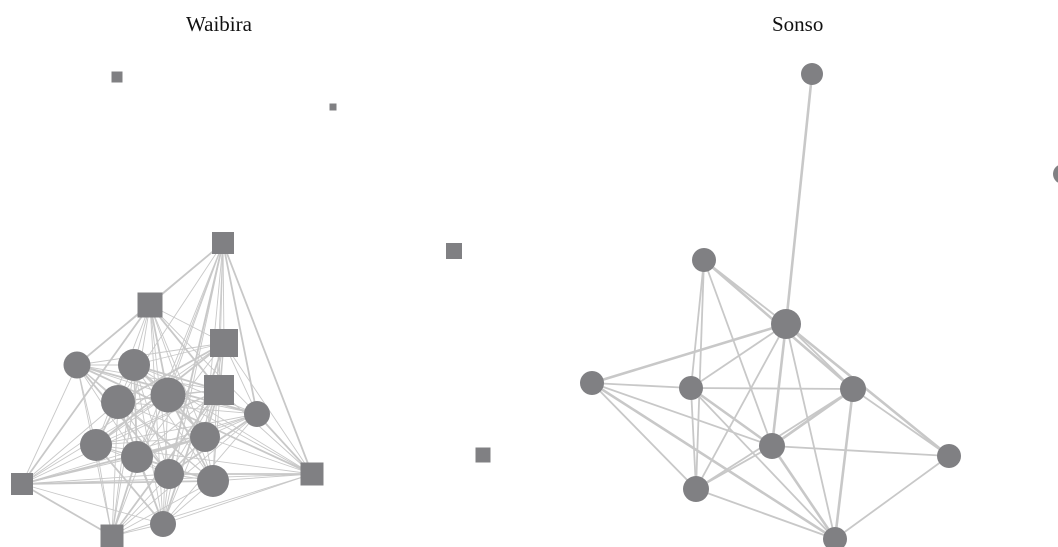 The height and width of the screenshot is (547, 1058). Describe the element at coordinates (798, 24) in the screenshot. I see `panel-title-sonso: Sonso` at that location.